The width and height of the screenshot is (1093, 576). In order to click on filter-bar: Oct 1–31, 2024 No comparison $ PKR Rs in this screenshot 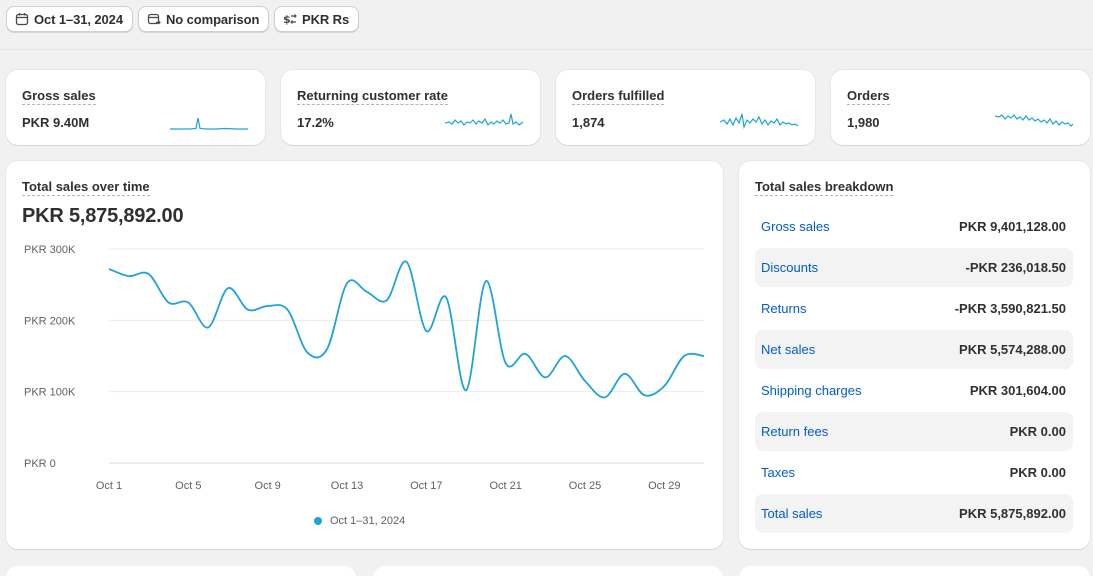, I will do `click(546, 25)`.